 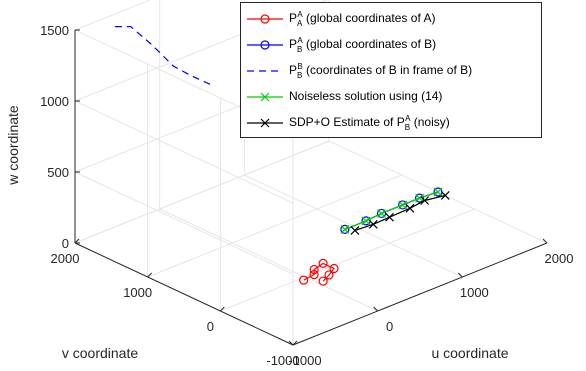 I want to click on grid-line-floor-x, so click(x=268, y=260).